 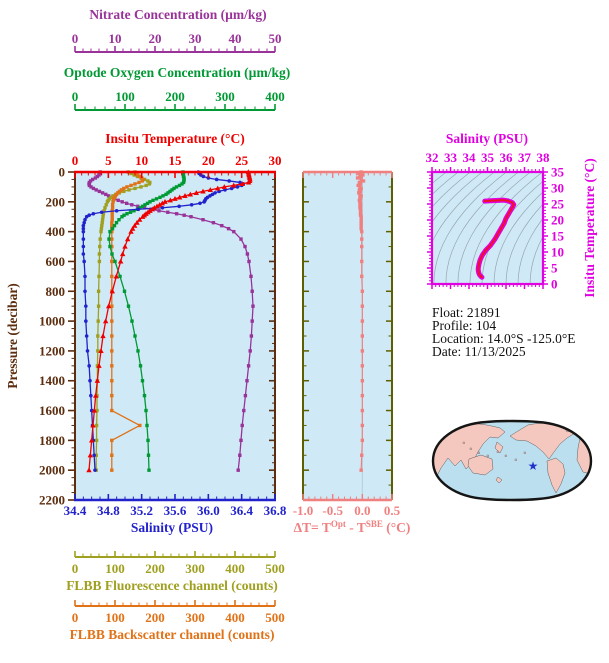 I want to click on salinity-axis-title: Salinity (PSU), so click(x=172, y=527).